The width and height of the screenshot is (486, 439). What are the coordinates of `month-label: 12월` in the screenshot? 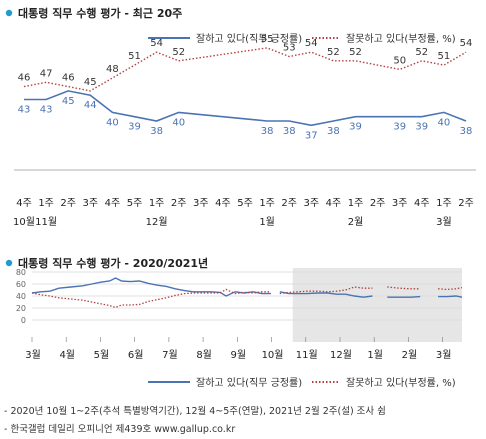 It's located at (157, 222).